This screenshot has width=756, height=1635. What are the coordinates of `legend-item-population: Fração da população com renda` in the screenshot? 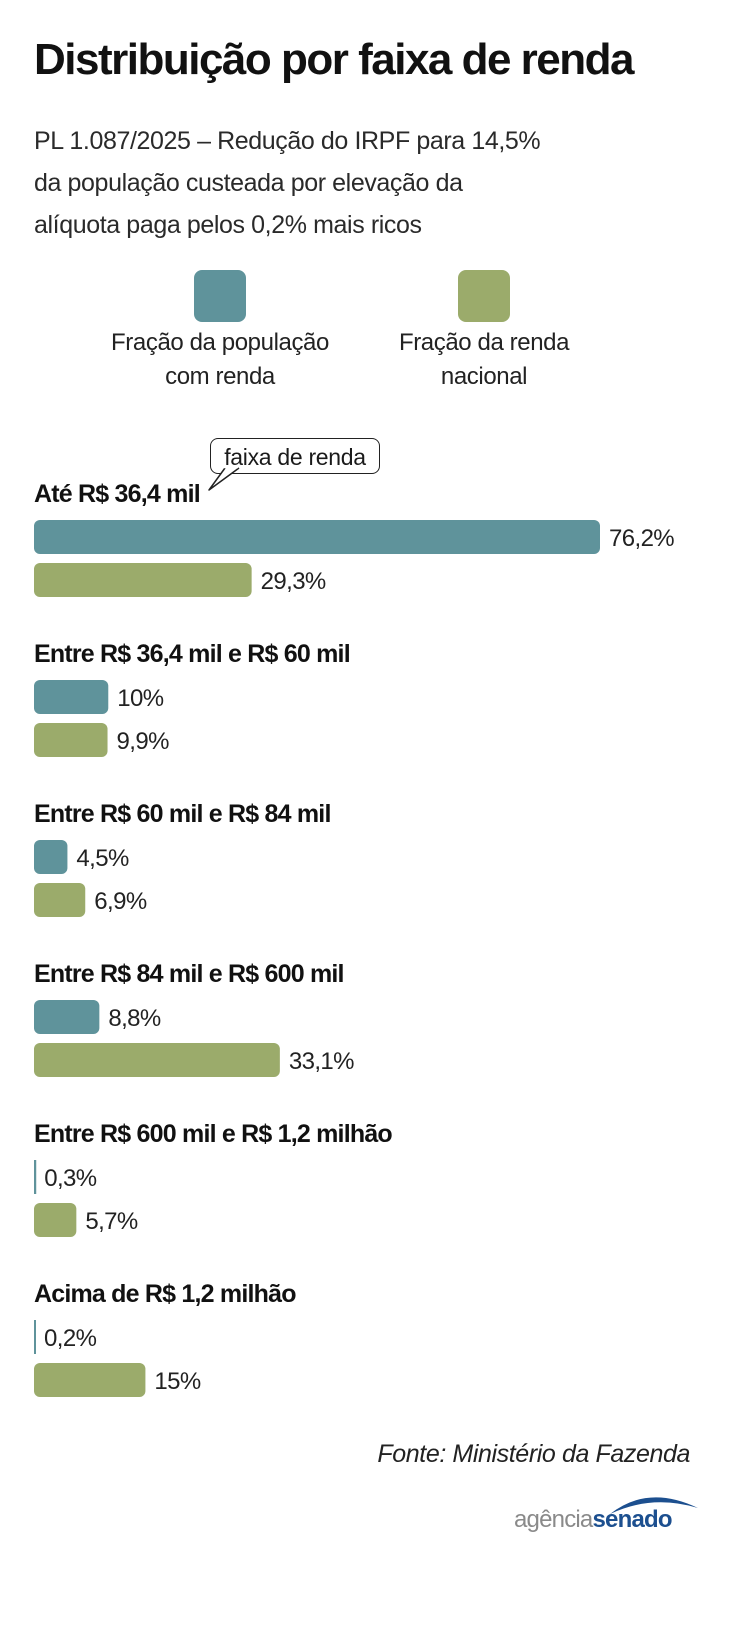 It's located at (220, 332).